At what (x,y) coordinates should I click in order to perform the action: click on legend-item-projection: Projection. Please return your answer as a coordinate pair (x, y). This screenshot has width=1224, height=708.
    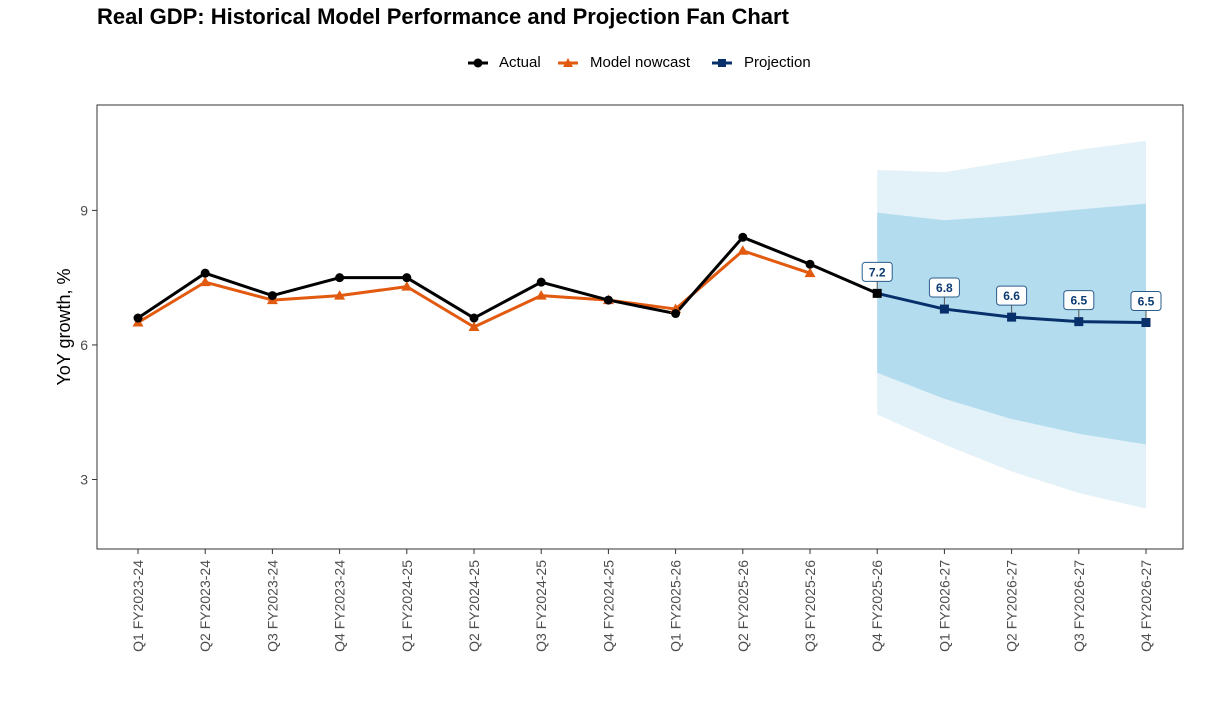
    Looking at the image, I should click on (765, 63).